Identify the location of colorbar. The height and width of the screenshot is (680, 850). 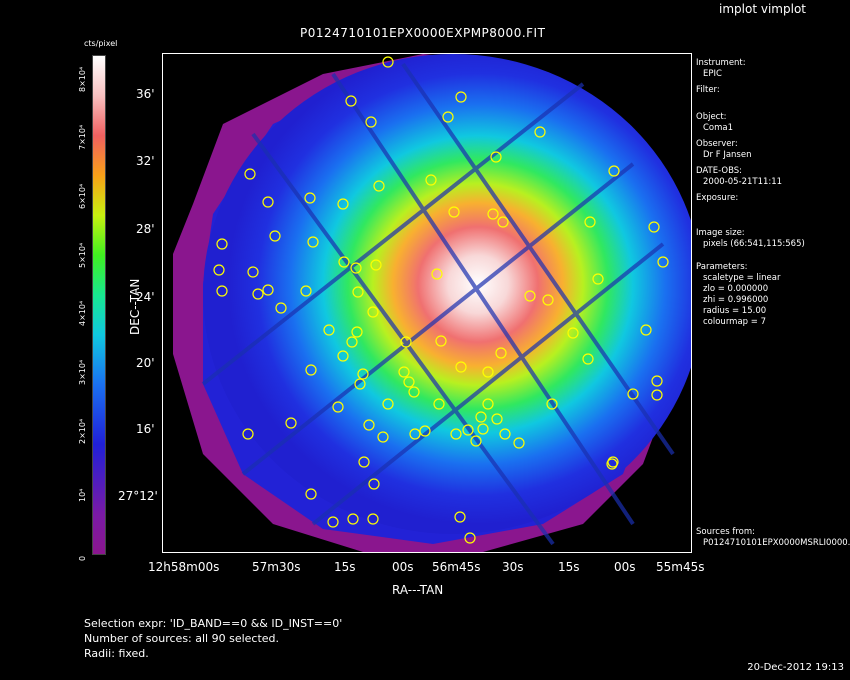
(99, 305).